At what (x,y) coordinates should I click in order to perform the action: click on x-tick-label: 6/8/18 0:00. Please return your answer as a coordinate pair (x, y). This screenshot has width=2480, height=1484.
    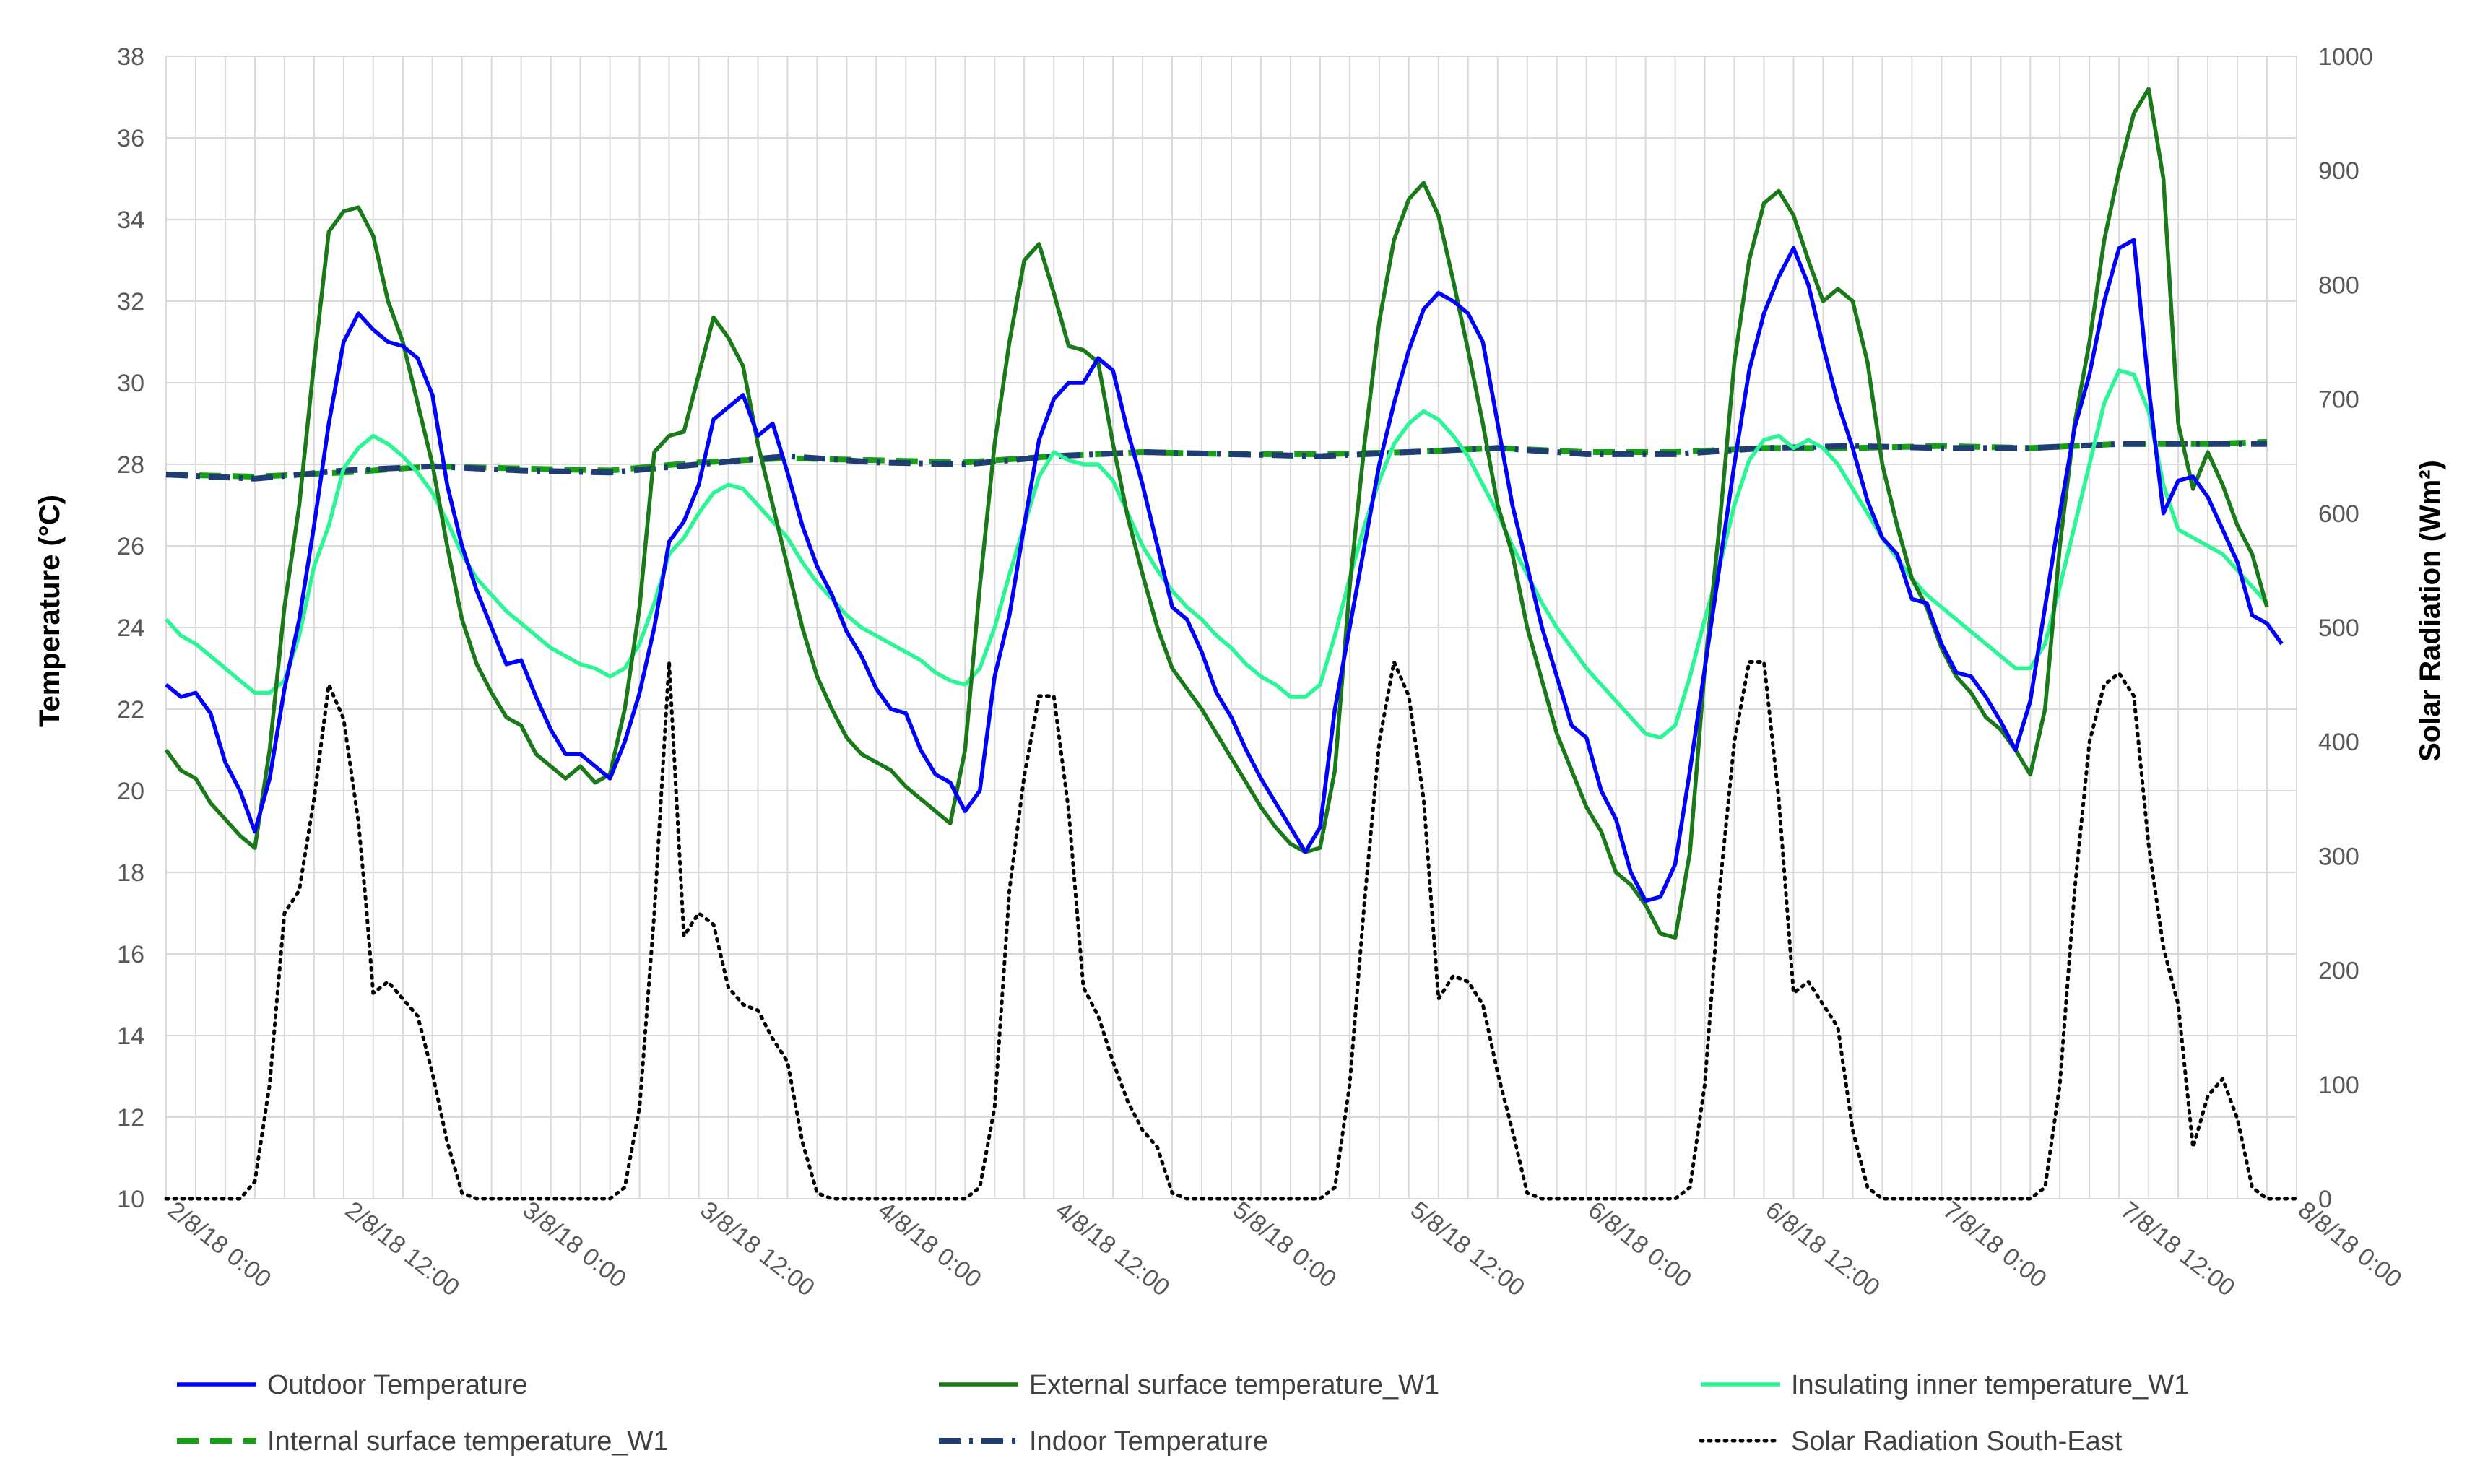
    Looking at the image, I should click on (1640, 1244).